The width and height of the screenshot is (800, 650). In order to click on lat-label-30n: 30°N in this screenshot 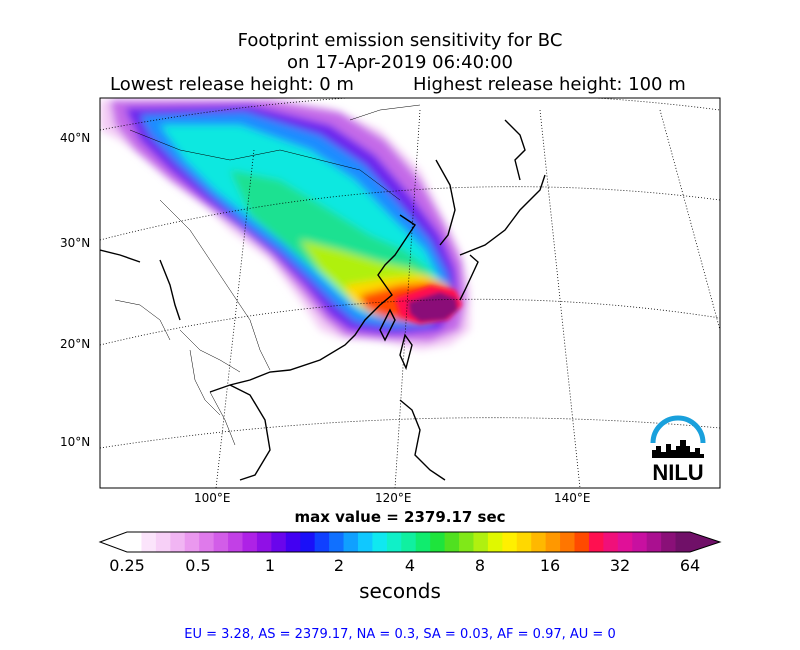, I will do `click(75, 243)`.